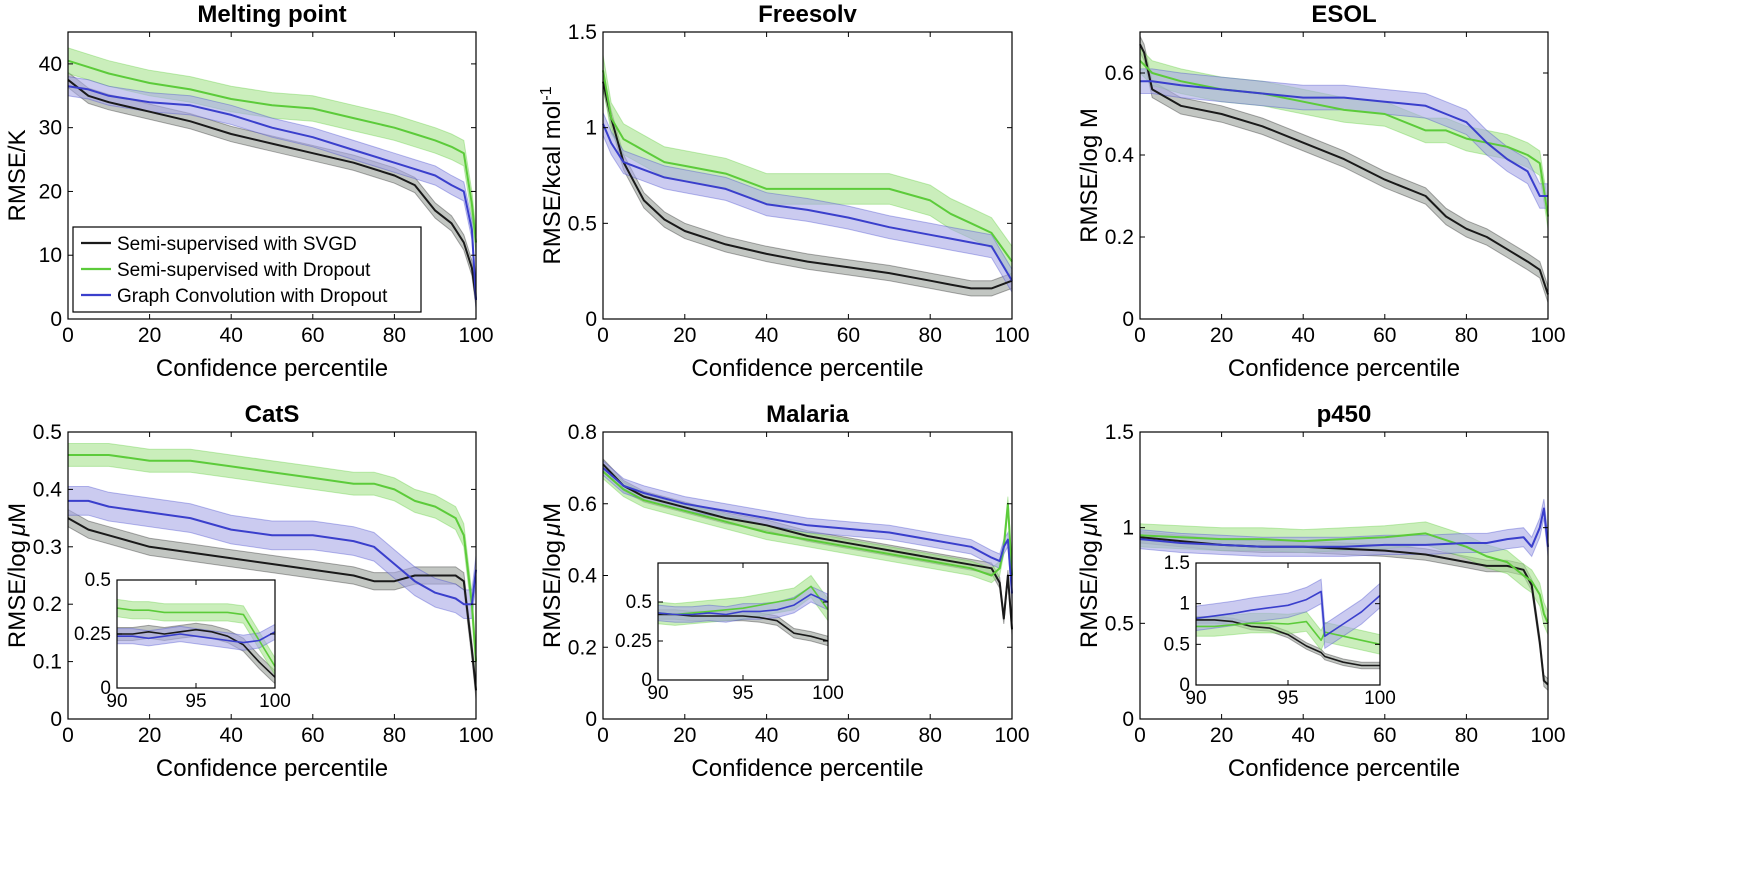 Image resolution: width=1762 pixels, height=885 pixels. Describe the element at coordinates (237, 244) in the screenshot. I see `legend-label: Semi-supervised with SVGD` at that location.